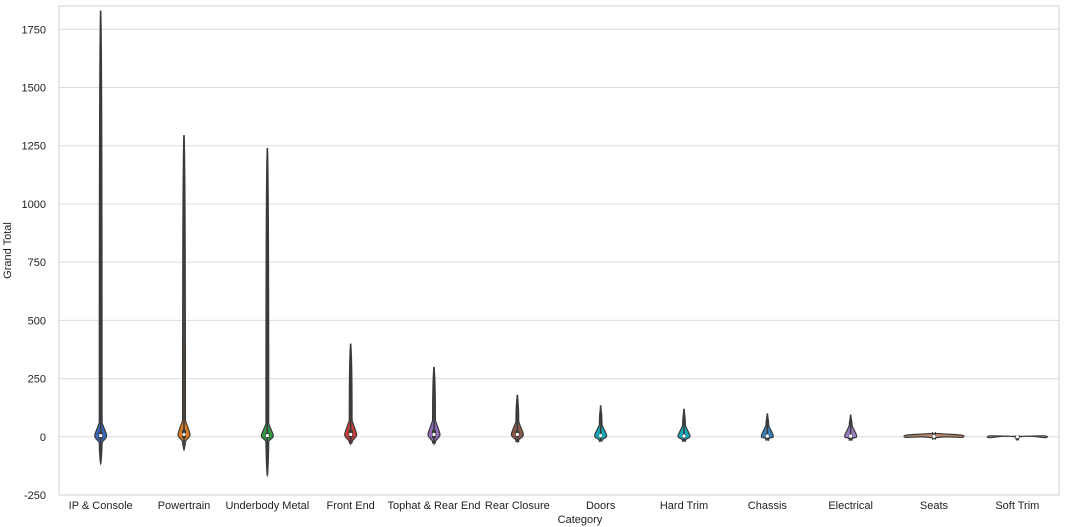 Image resolution: width=1065 pixels, height=527 pixels. I want to click on x-tick-label: Front End, so click(351, 506).